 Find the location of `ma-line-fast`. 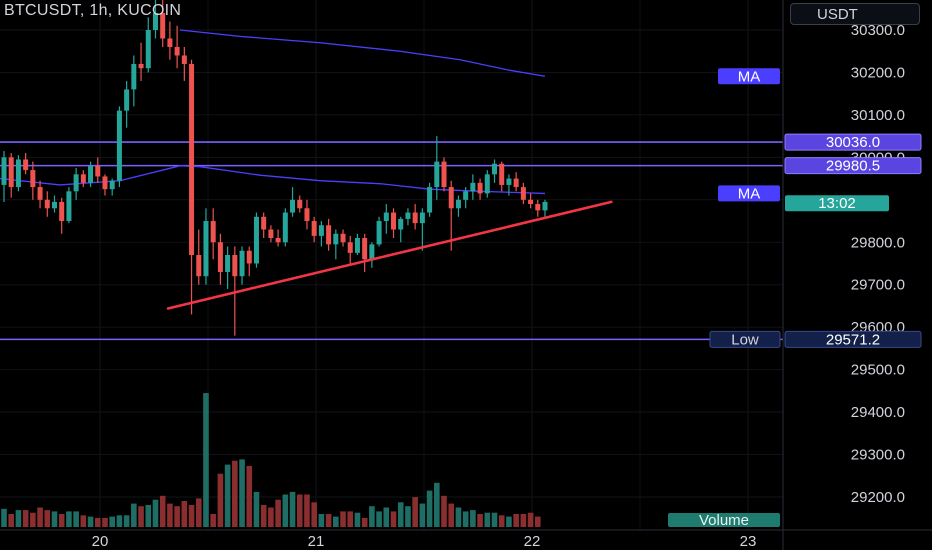

ma-line-fast is located at coordinates (273, 180).